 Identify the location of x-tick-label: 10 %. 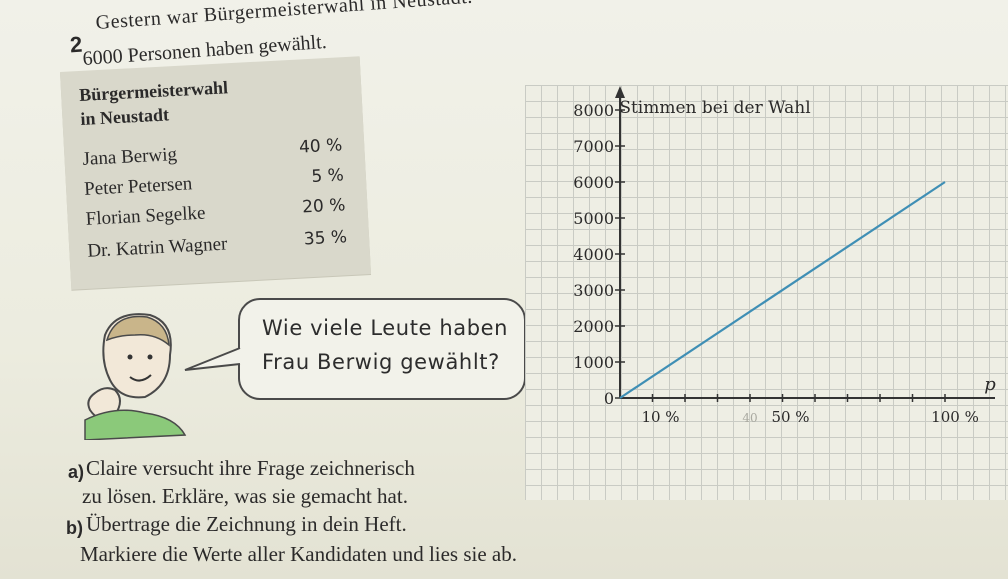
(660, 417).